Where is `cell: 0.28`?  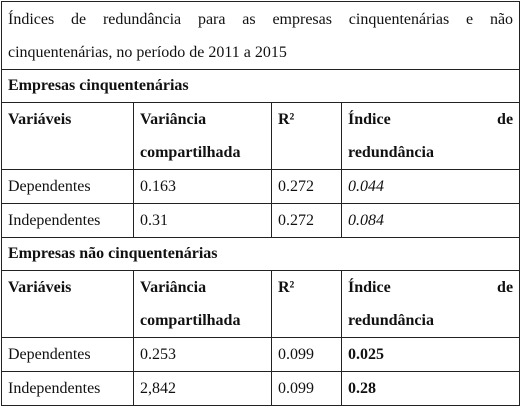
cell: 0.28 is located at coordinates (430, 388).